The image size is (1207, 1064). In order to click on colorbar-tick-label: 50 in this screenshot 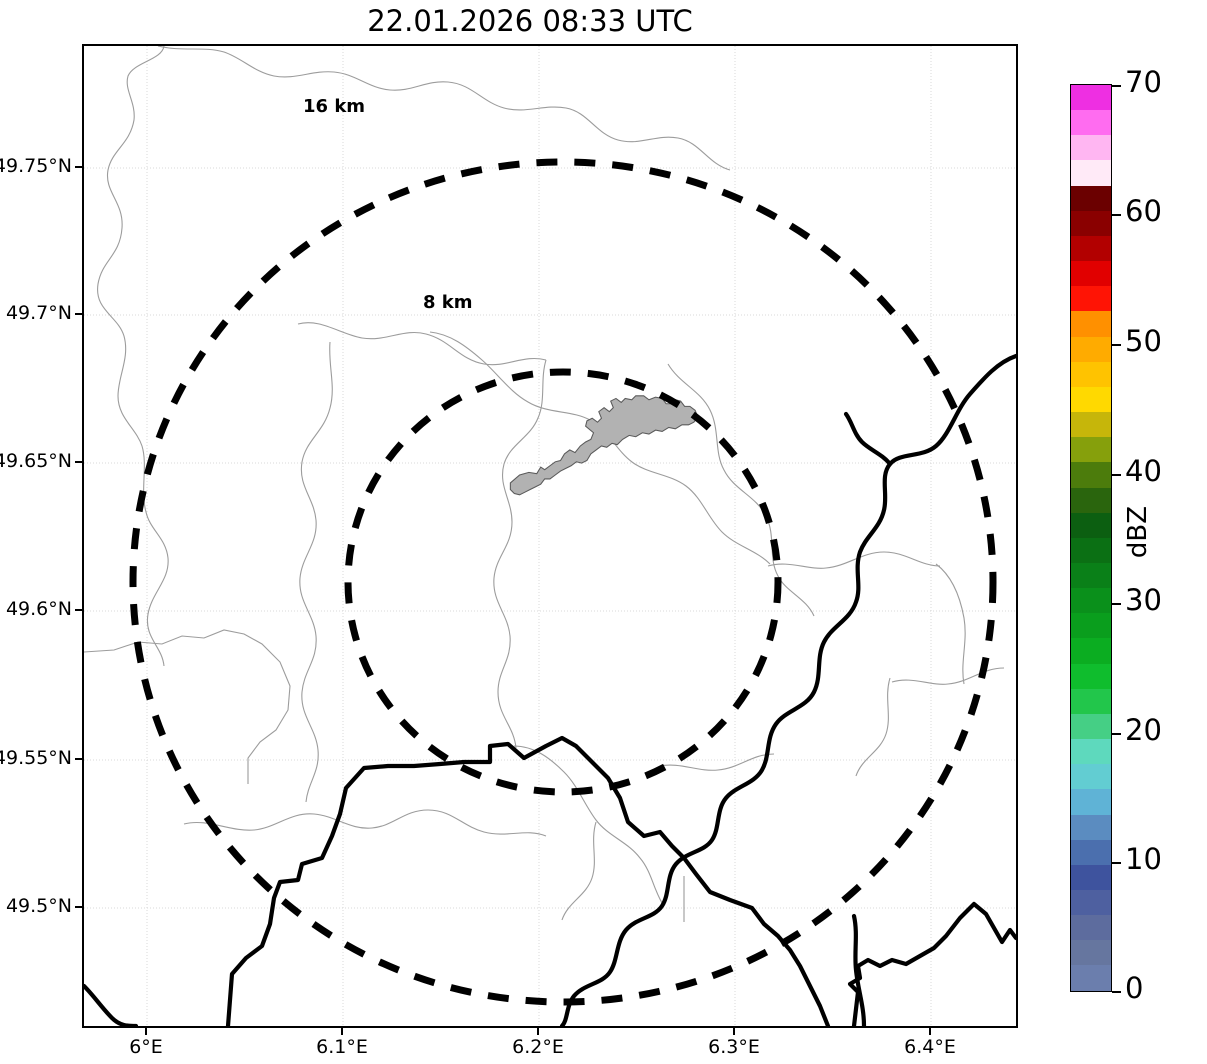, I will do `click(1143, 341)`.